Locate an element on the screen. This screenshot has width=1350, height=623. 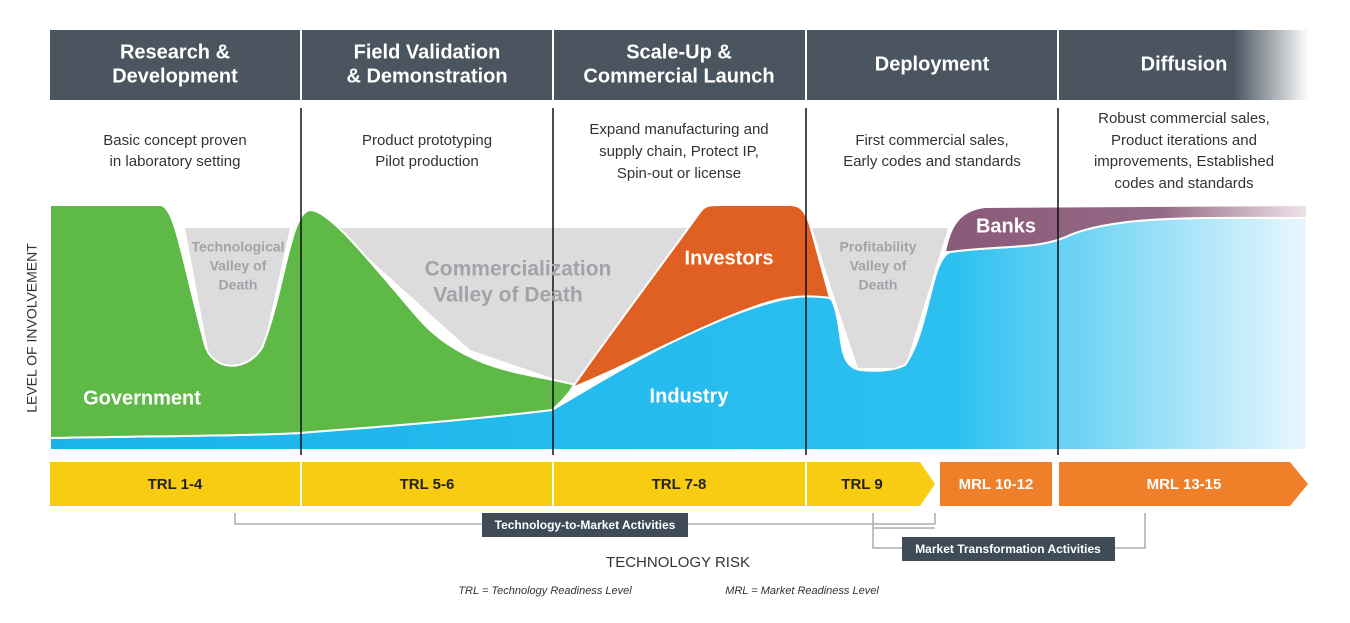
actor-label: Investors is located at coordinates (729, 258).